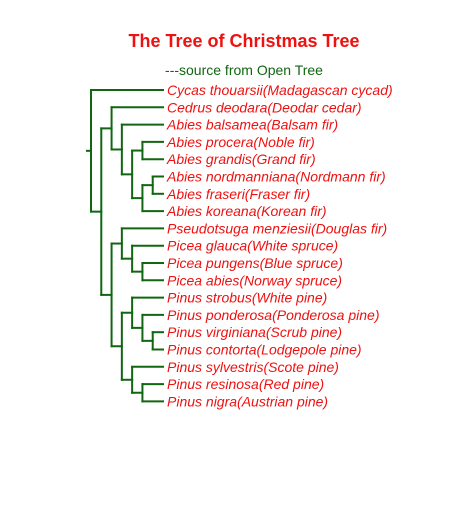 The height and width of the screenshot is (514, 450). I want to click on tip-label: Picea pungens(Blue spruce), so click(255, 263).